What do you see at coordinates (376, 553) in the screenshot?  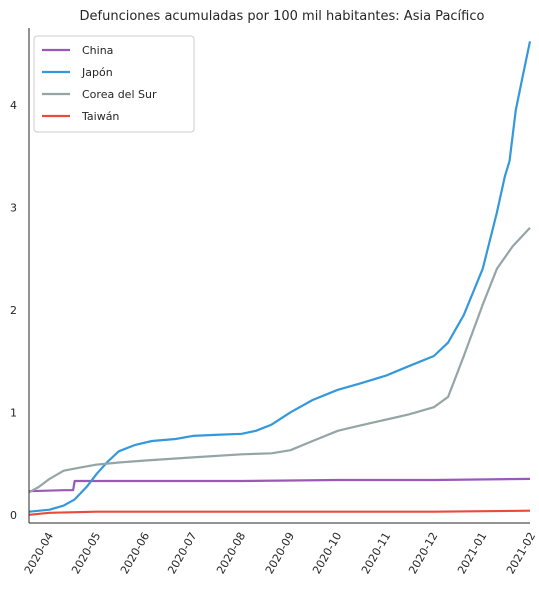 I see `x-tick-label: 2020-11` at bounding box center [376, 553].